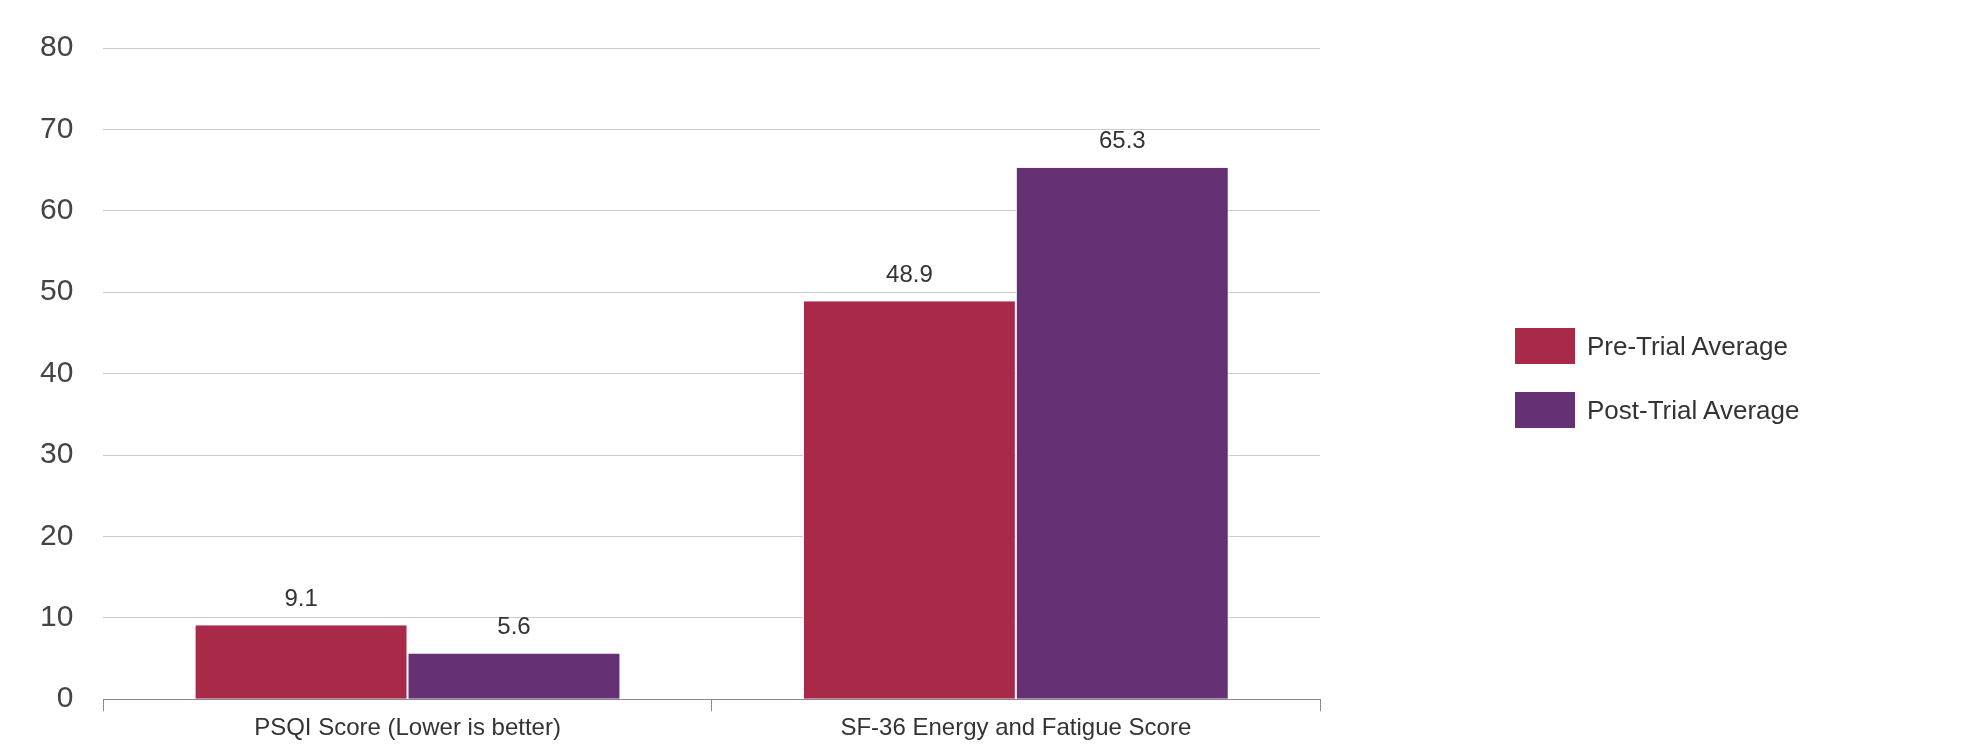 The height and width of the screenshot is (756, 1973). Describe the element at coordinates (56, 616) in the screenshot. I see `y-tick-label: 10` at that location.